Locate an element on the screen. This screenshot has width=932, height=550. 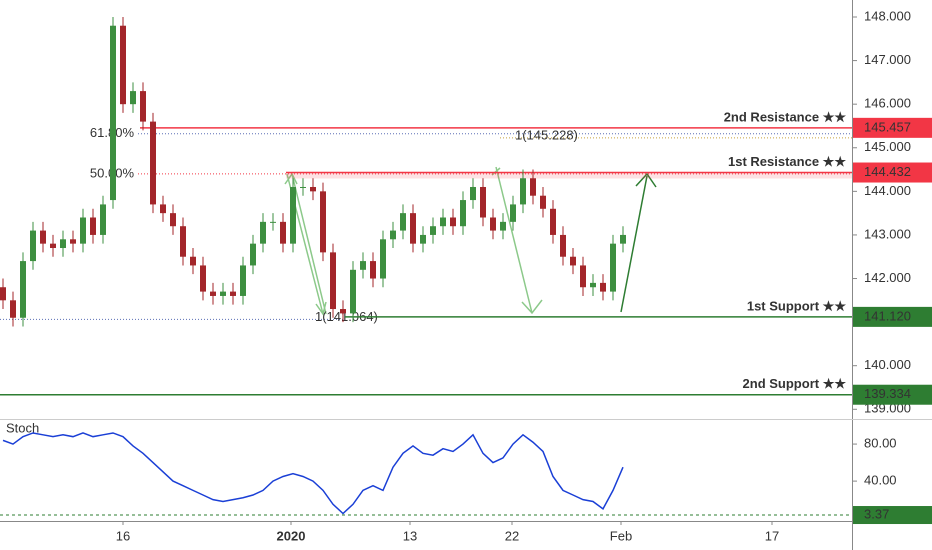
level-value: 3.37 is located at coordinates (876, 513).